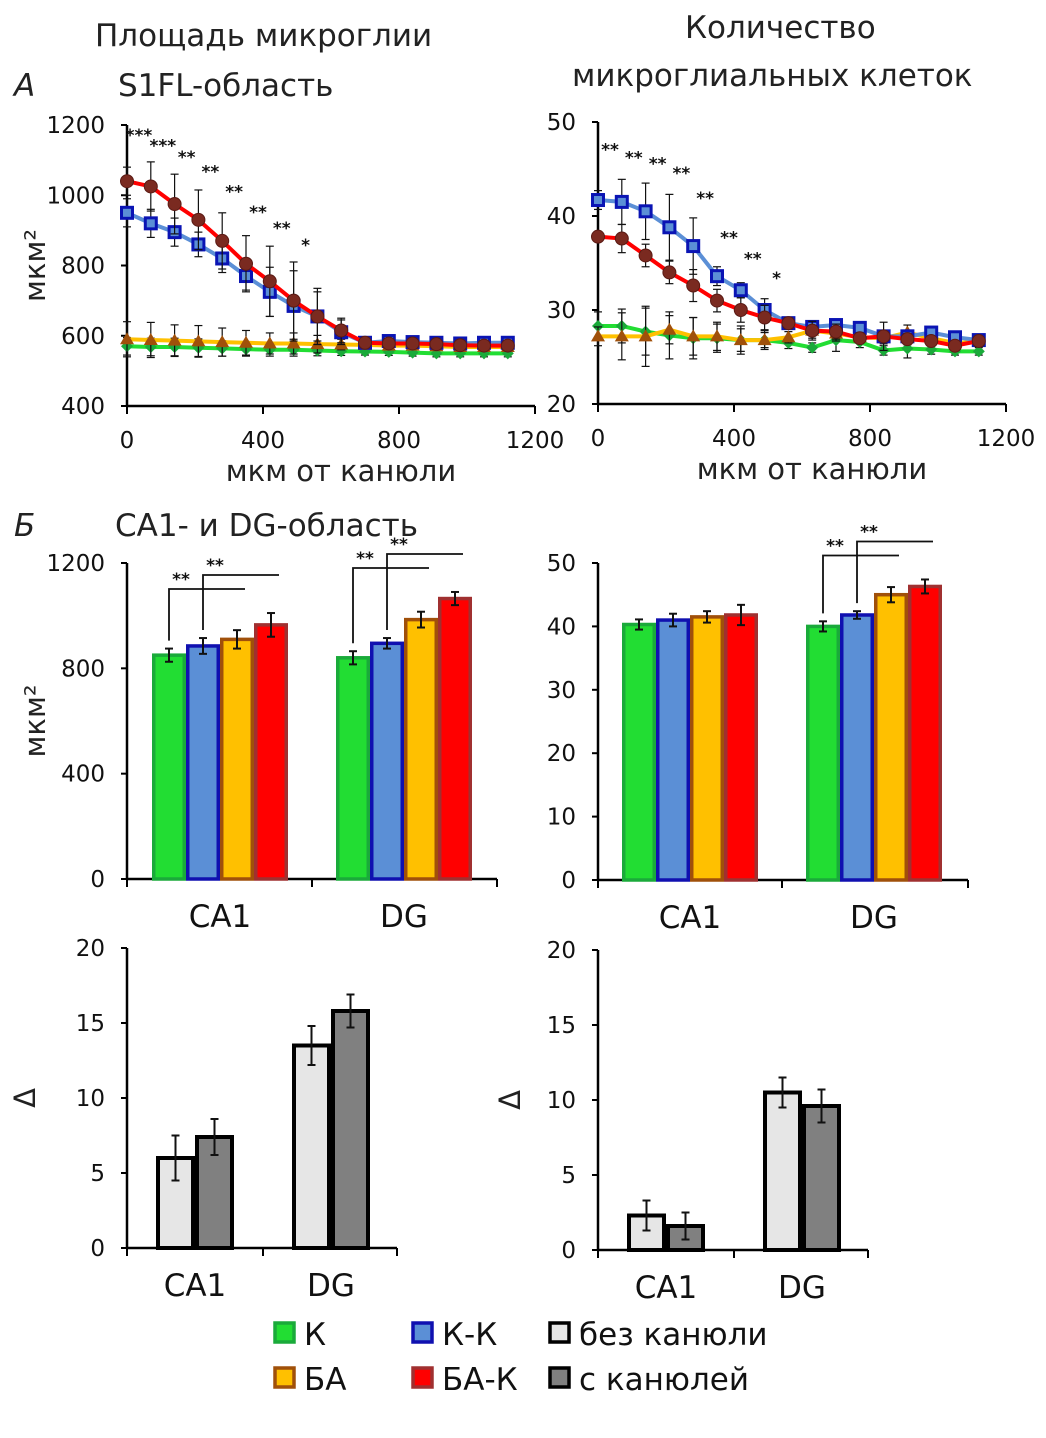 The width and height of the screenshot is (1046, 1438). Describe the element at coordinates (83, 407) in the screenshot. I see `y-tick-label: 400` at that location.